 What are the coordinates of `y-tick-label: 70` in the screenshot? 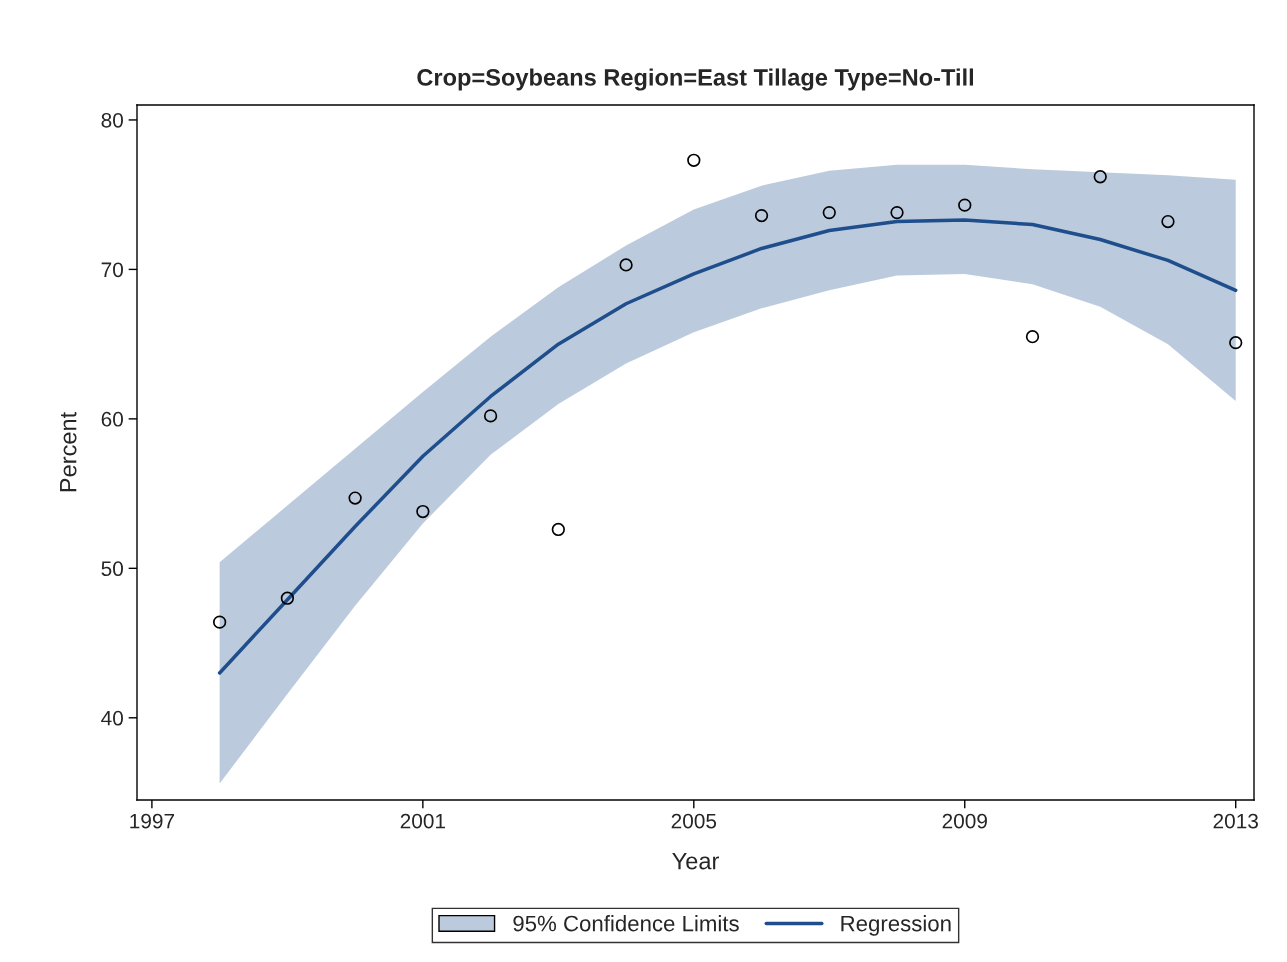 It's located at (112, 270).